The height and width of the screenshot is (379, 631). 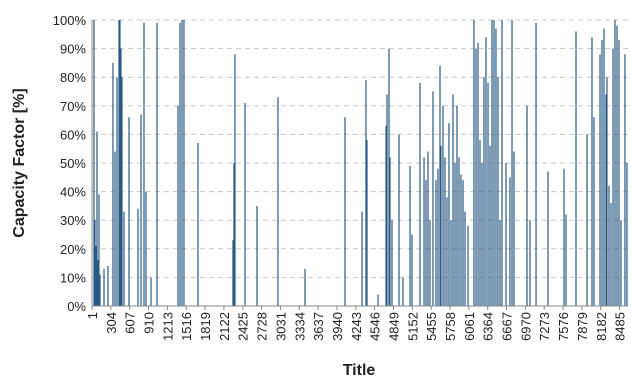 What do you see at coordinates (525, 326) in the screenshot?
I see `x-tick-label: 6970` at bounding box center [525, 326].